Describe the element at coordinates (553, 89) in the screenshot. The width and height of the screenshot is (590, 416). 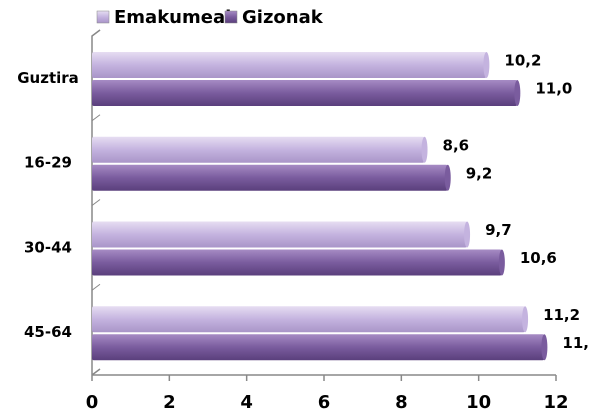
I see `value-label: 11,0` at that location.